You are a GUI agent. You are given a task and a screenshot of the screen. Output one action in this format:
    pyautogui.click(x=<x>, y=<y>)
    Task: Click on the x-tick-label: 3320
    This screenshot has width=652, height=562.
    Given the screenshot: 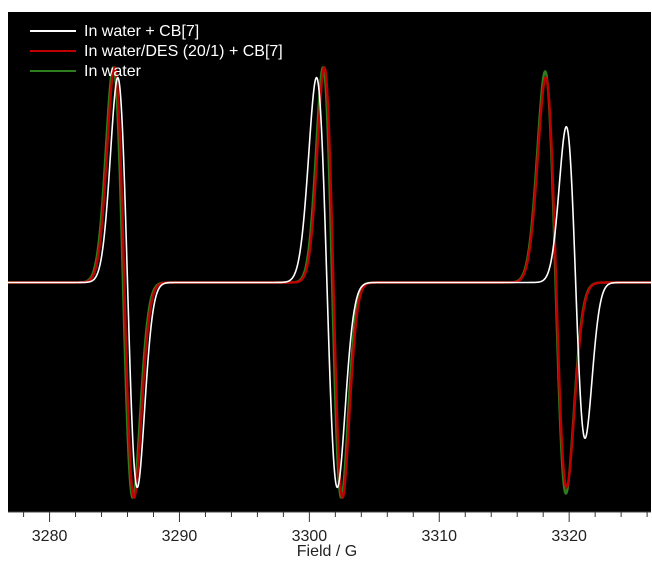 What is the action you would take?
    pyautogui.click(x=569, y=536)
    